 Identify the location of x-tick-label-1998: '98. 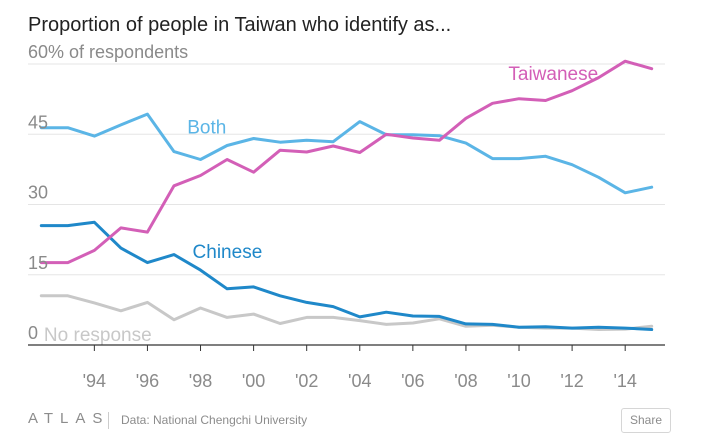
(200, 381).